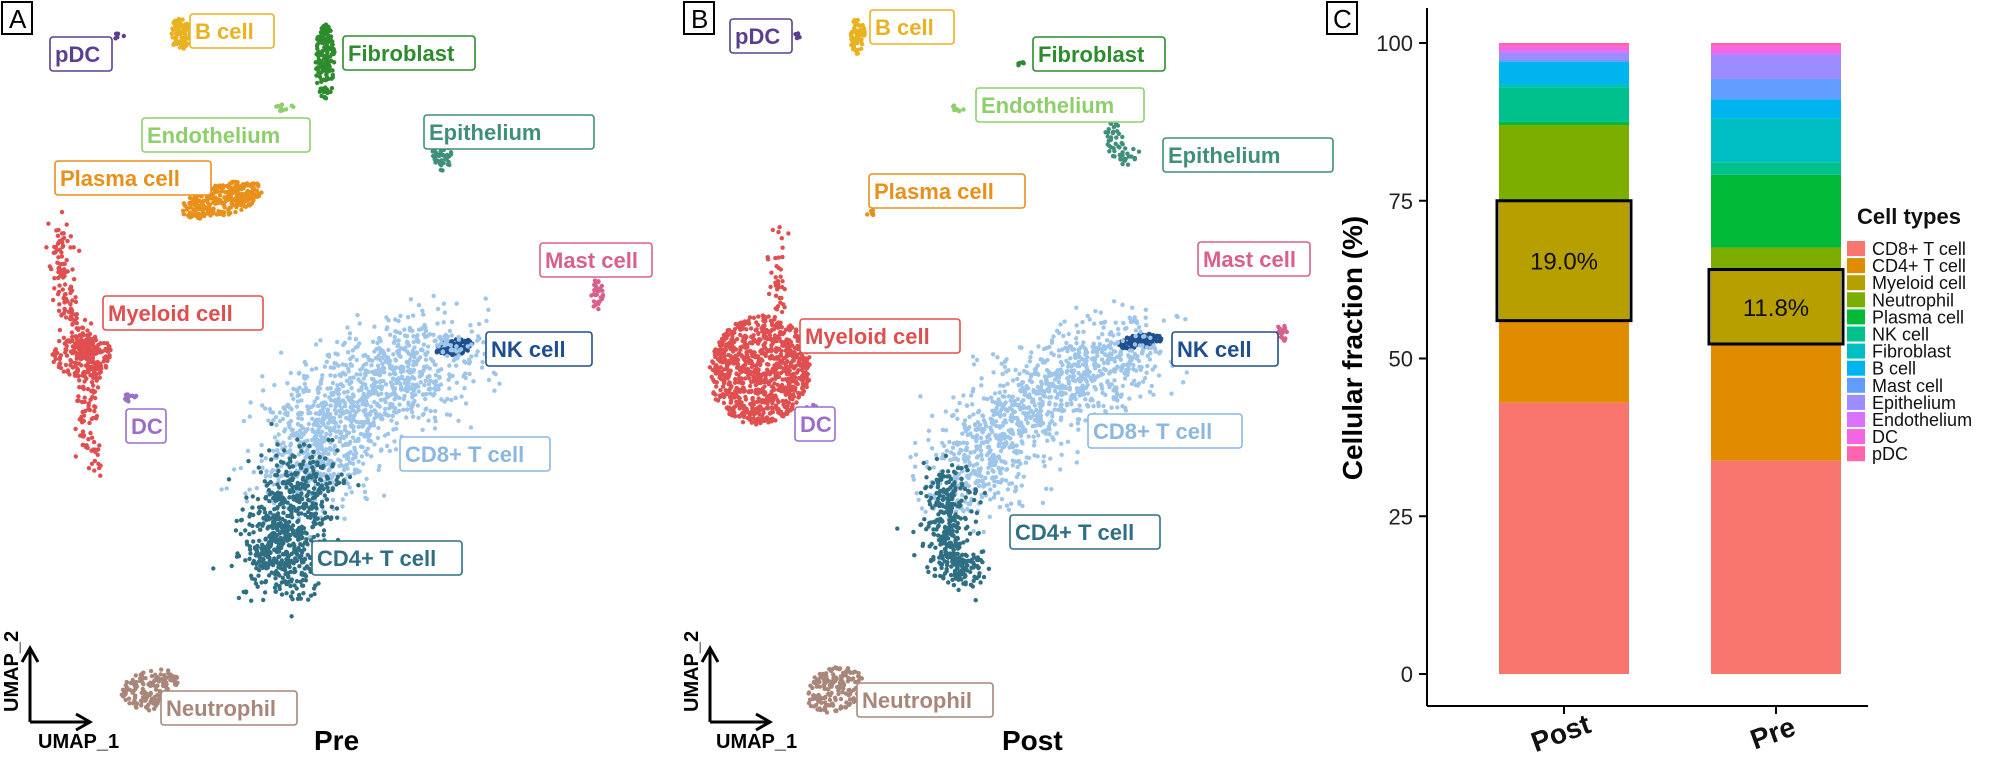 This screenshot has height=759, width=2008. I want to click on cluster-pdc, so click(797, 36).